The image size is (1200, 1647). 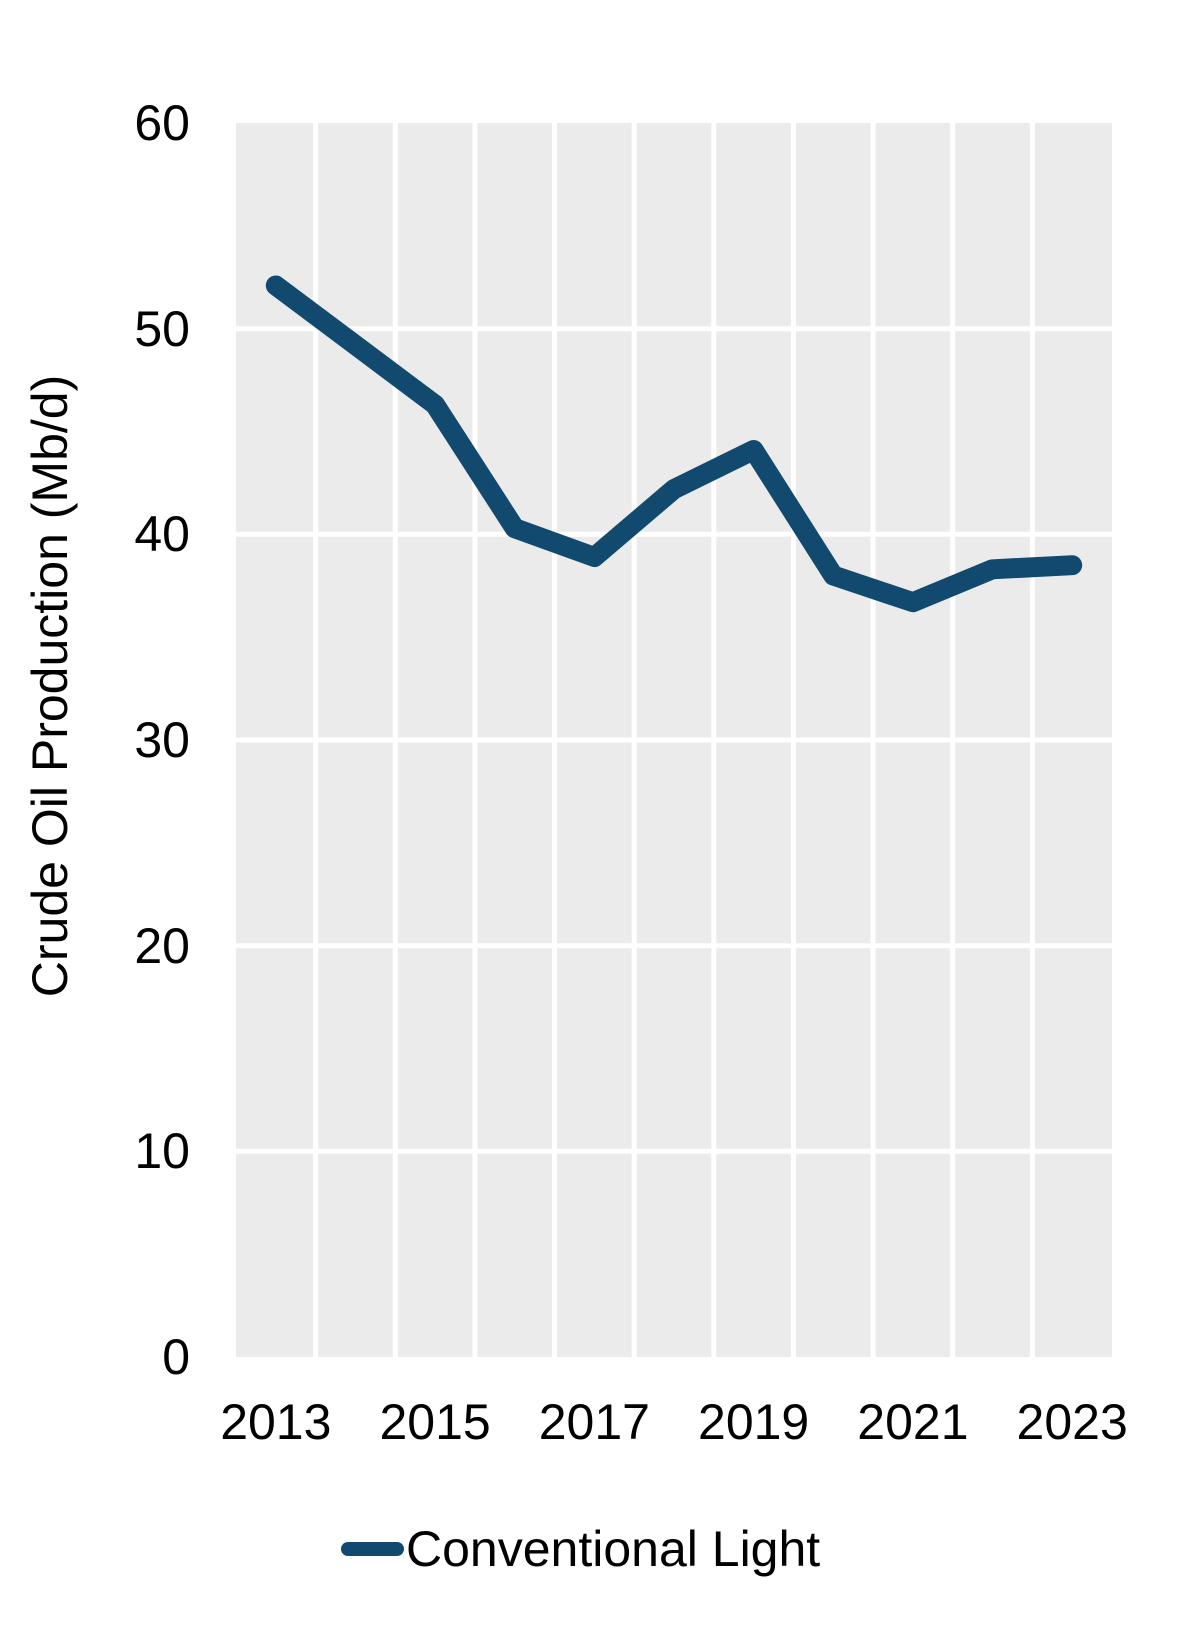 What do you see at coordinates (913, 1422) in the screenshot?
I see `x-tick-label: 2021` at bounding box center [913, 1422].